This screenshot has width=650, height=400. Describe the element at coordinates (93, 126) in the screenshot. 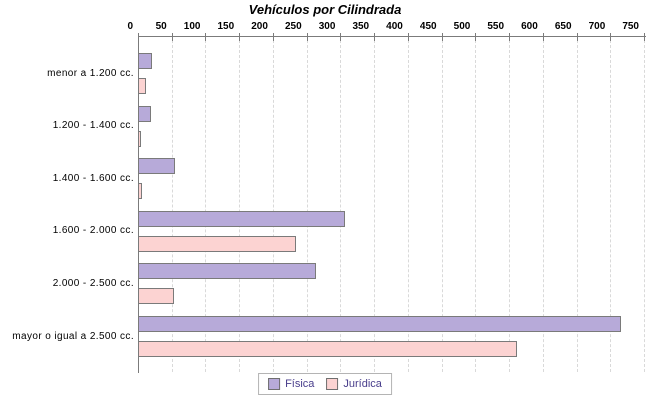

I see `category-label: 1.200 - 1.400 cc.` at that location.